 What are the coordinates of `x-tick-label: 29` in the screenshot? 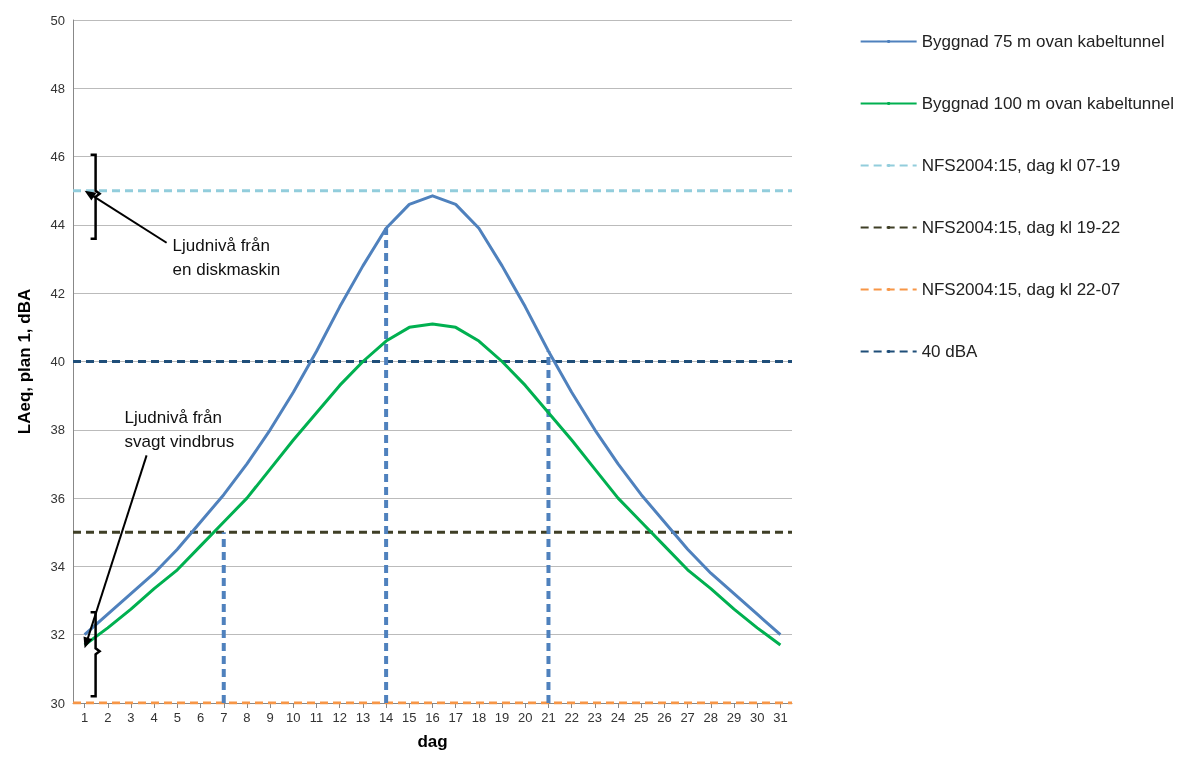 It's located at (734, 717).